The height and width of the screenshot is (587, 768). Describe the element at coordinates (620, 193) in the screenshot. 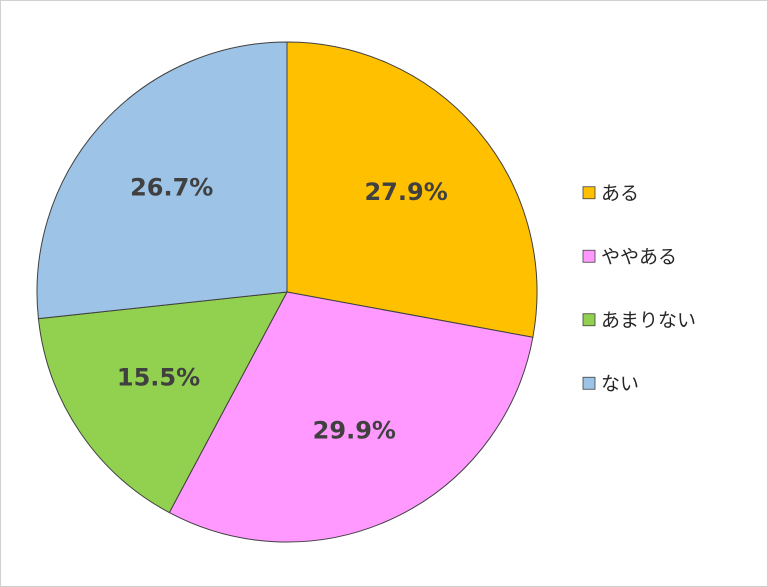

I see `legend-label: ある` at that location.